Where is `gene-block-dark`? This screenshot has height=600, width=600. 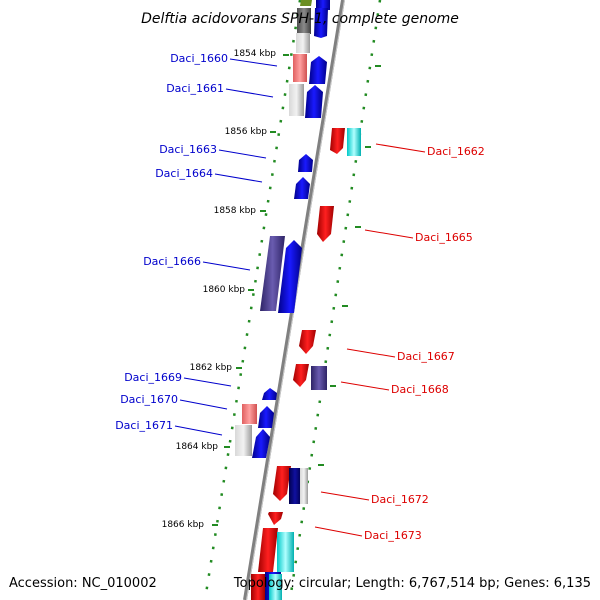 gene-block-dark is located at coordinates (304, 21).